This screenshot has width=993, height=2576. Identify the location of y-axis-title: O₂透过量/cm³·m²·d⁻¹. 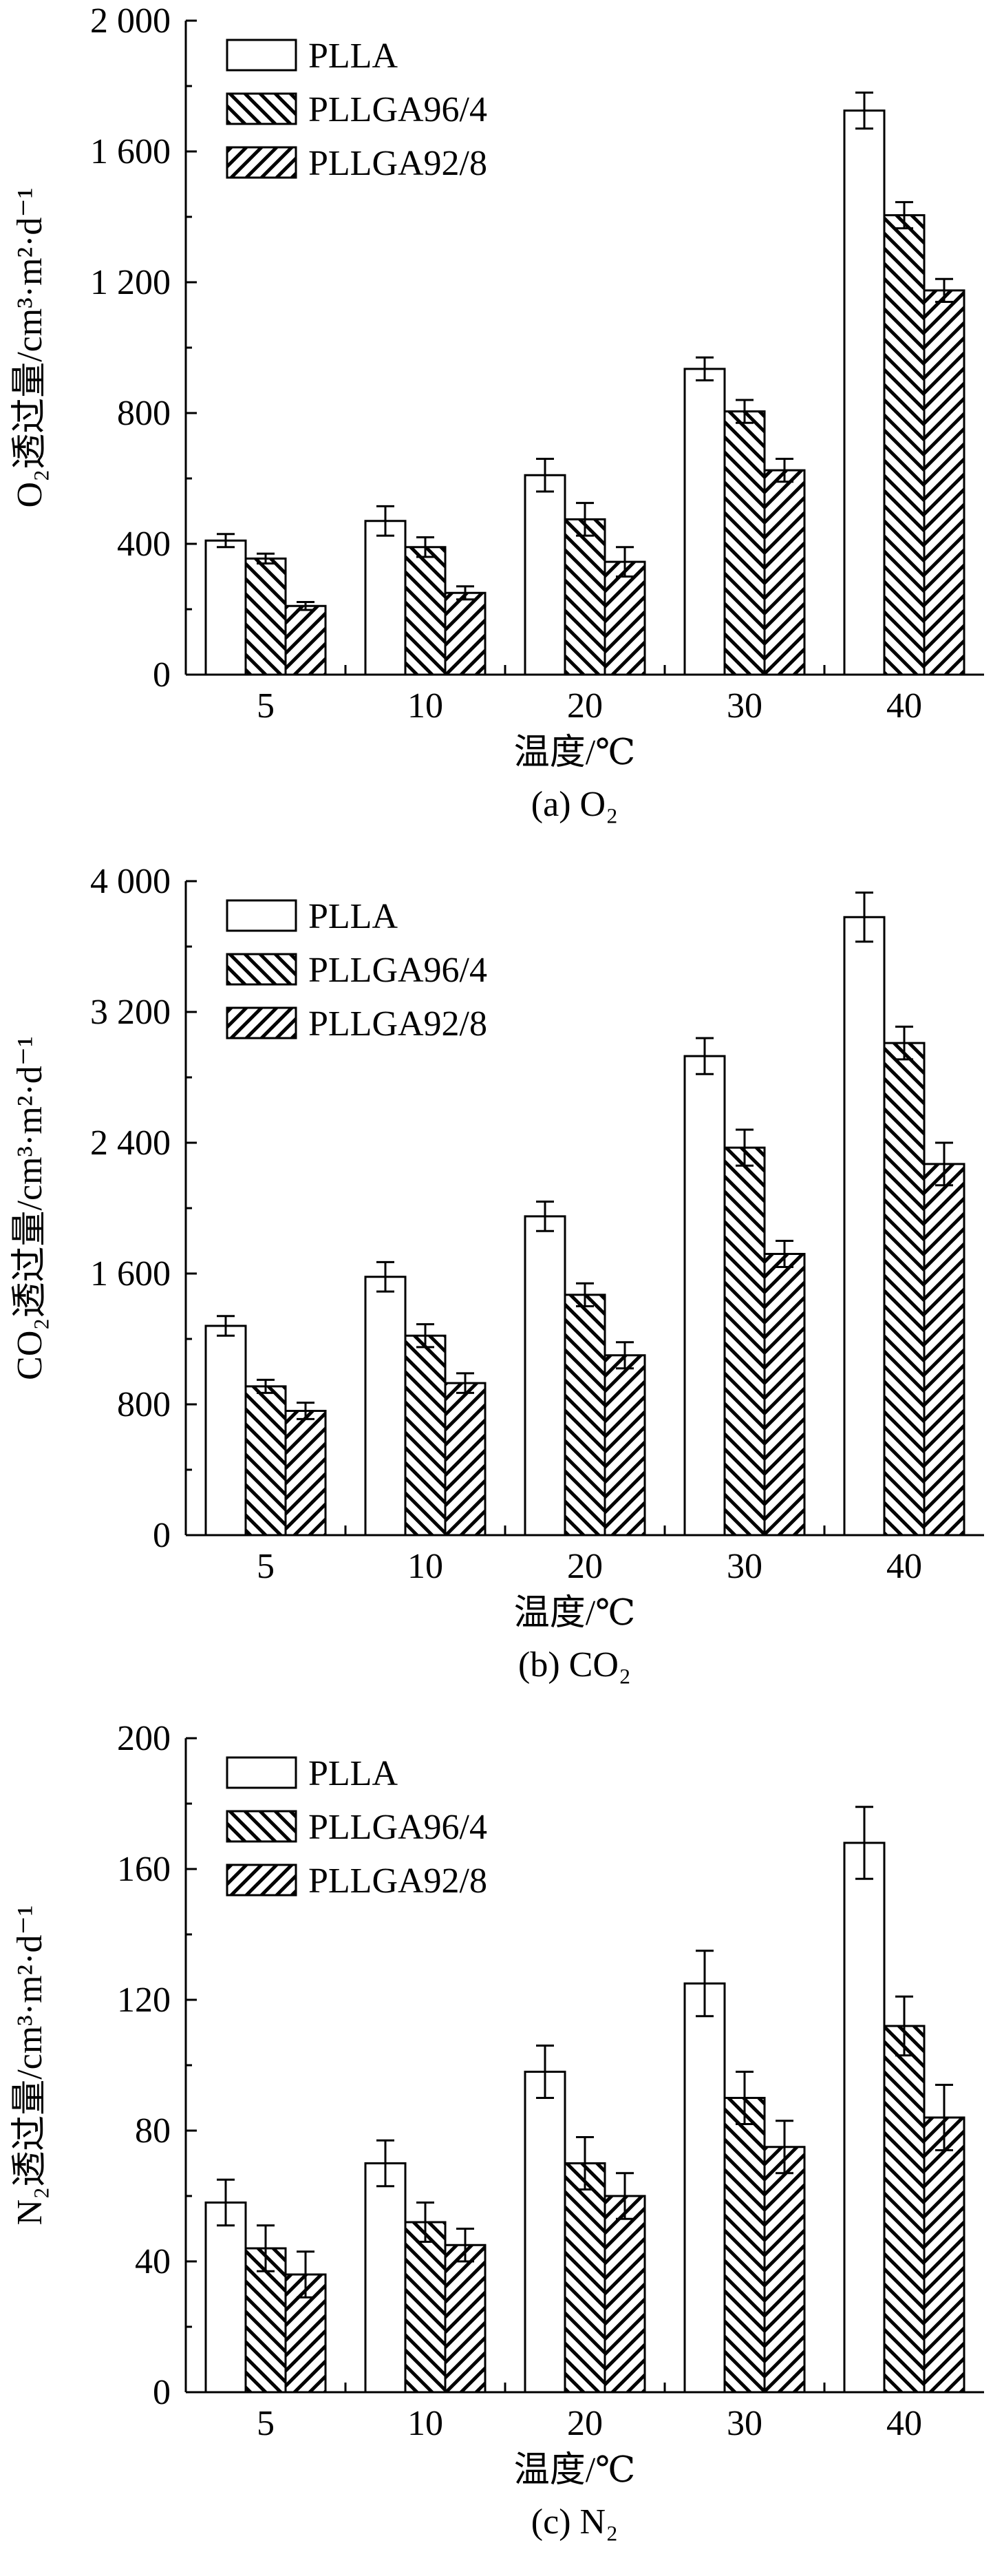
(30, 348).